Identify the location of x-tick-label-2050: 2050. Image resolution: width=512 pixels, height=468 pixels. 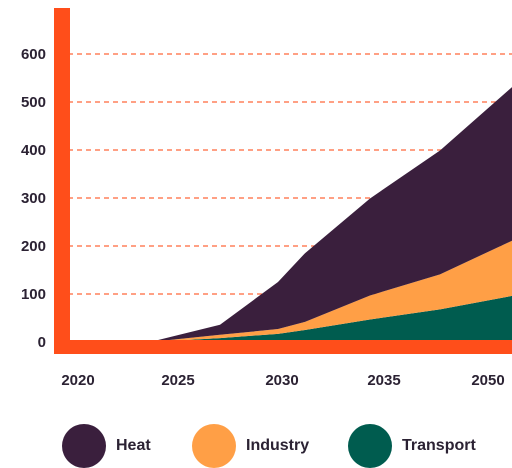
(487, 380).